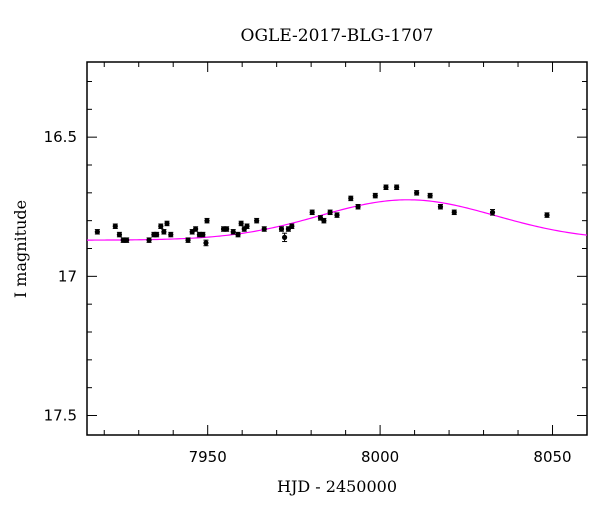  What do you see at coordinates (380, 457) in the screenshot?
I see `x-tick-label: 8000` at bounding box center [380, 457].